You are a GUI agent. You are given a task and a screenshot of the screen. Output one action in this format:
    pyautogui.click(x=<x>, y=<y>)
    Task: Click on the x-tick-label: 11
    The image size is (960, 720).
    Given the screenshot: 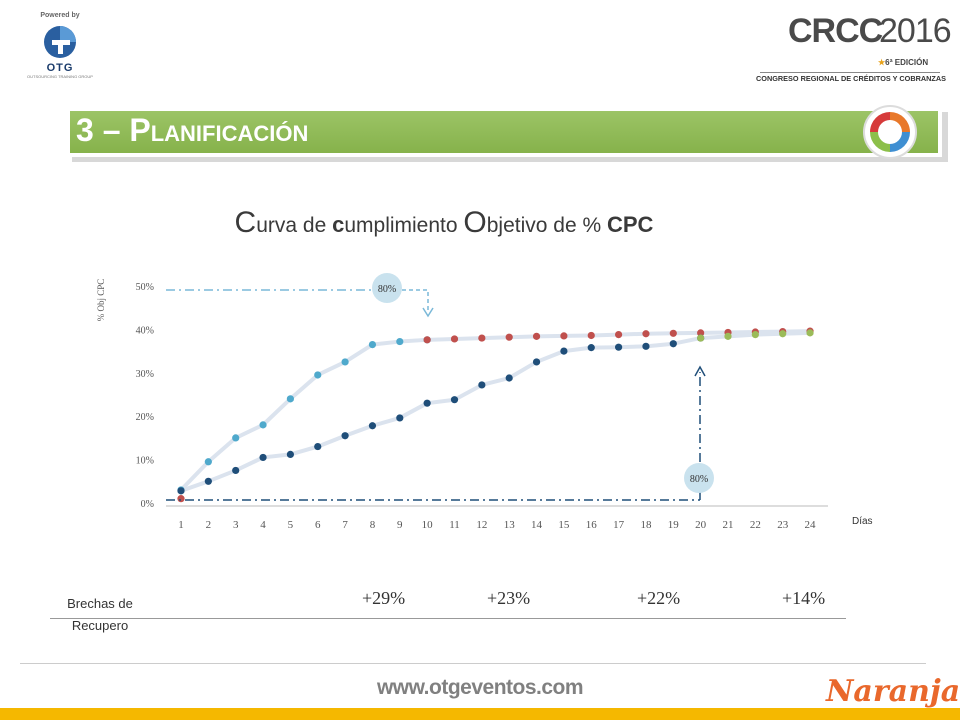 What is the action you would take?
    pyautogui.click(x=454, y=525)
    